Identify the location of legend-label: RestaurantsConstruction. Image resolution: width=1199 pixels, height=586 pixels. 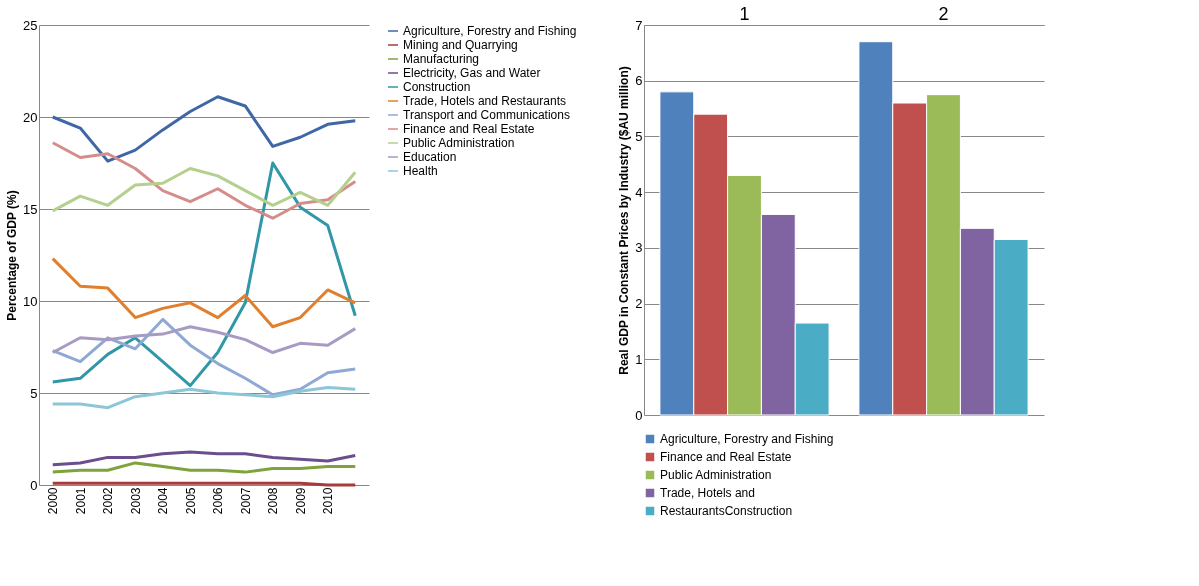
(726, 511).